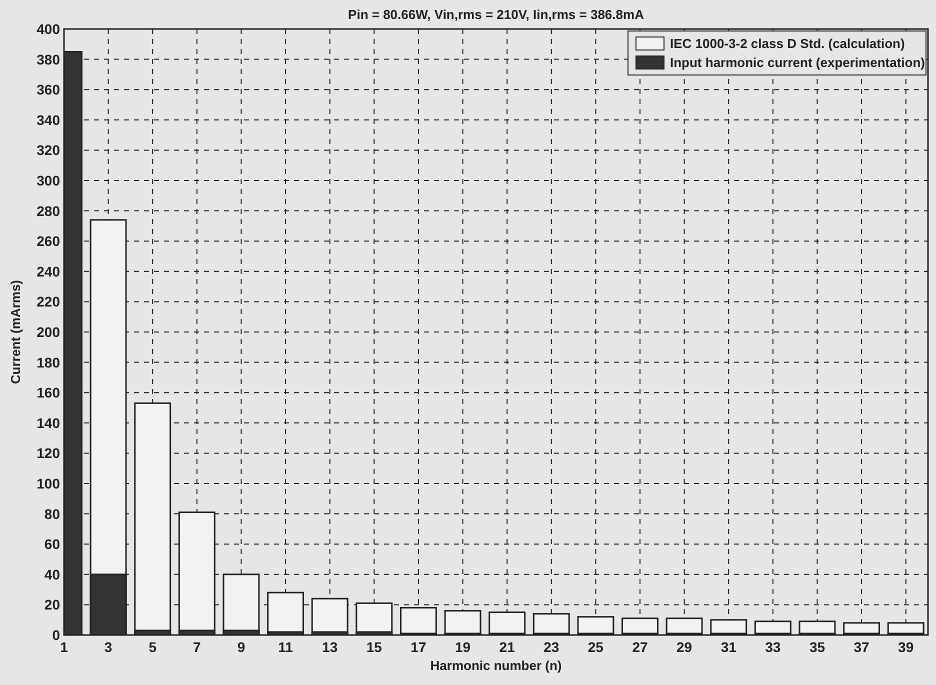 The width and height of the screenshot is (936, 685). I want to click on legend-label: IEC 1000-3-2 class D Std. (calculation), so click(787, 43).